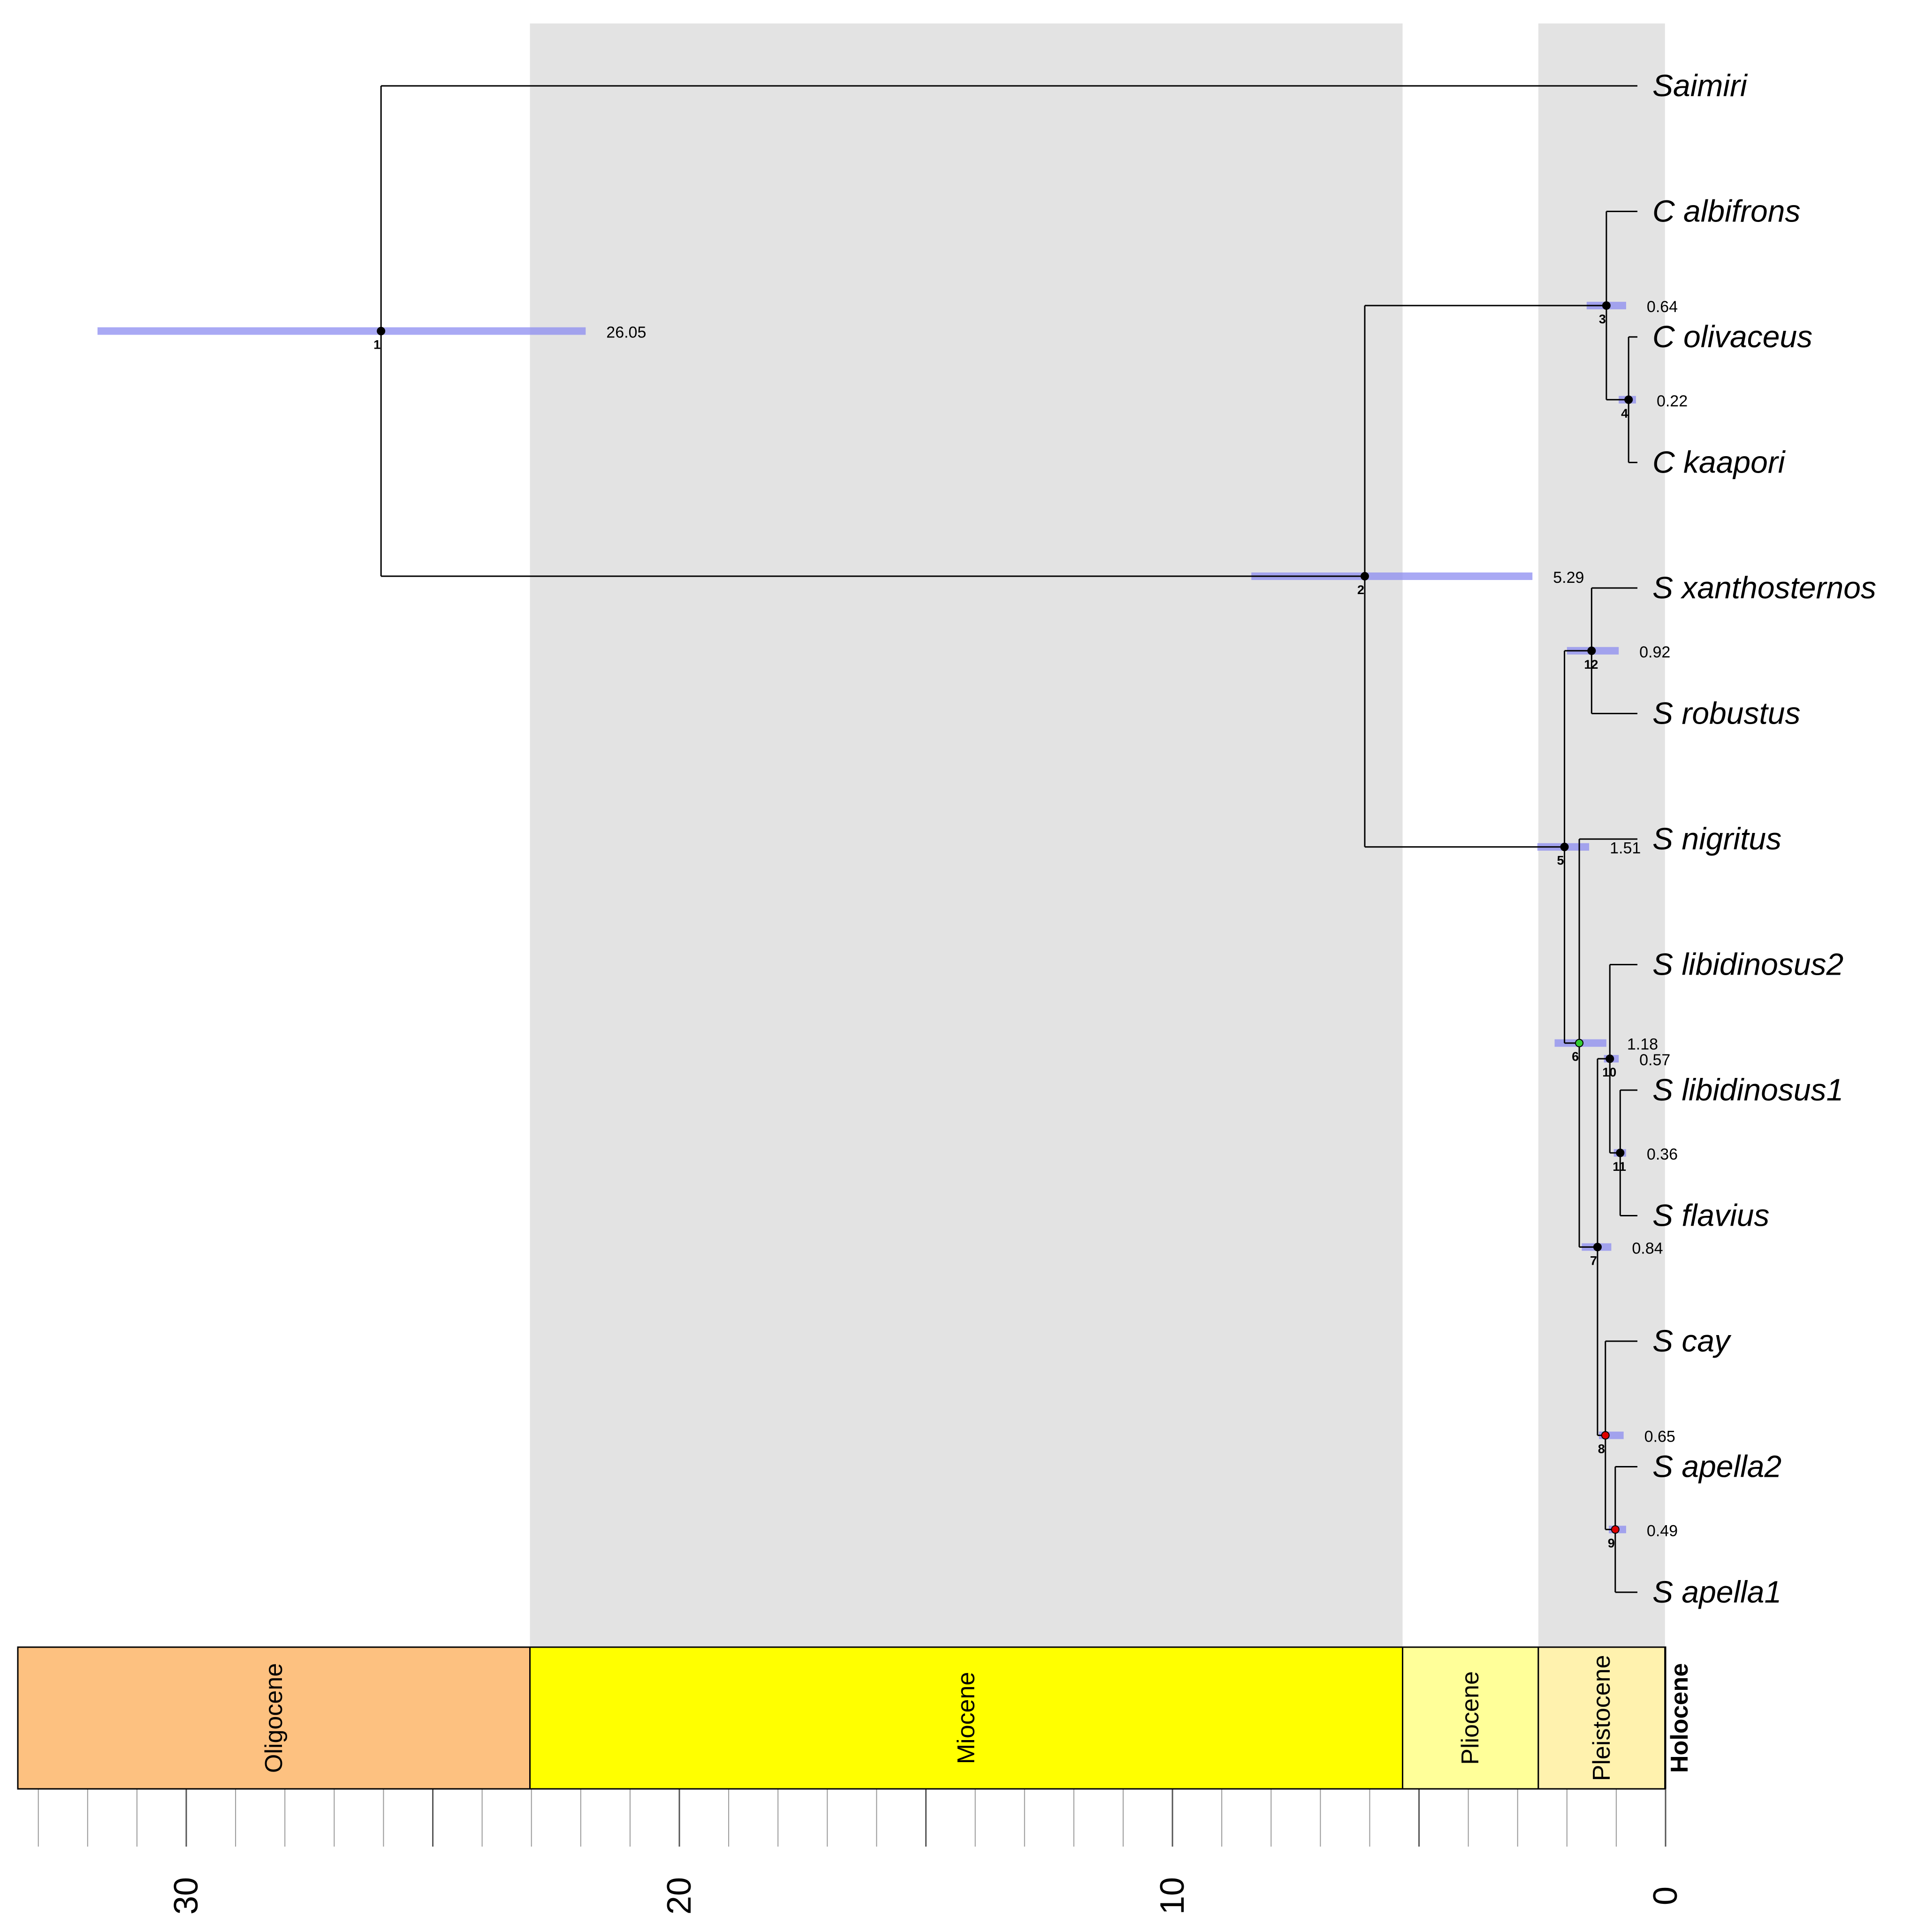  What do you see at coordinates (1611, 1543) in the screenshot?
I see `node-id-label: 9` at bounding box center [1611, 1543].